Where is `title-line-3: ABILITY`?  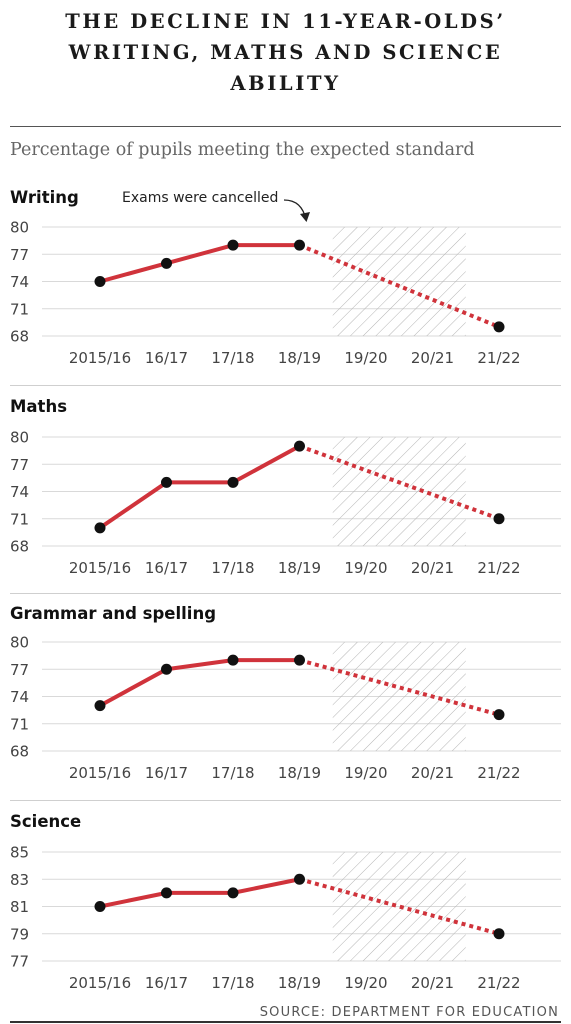 title-line-3: ABILITY is located at coordinates (285, 83).